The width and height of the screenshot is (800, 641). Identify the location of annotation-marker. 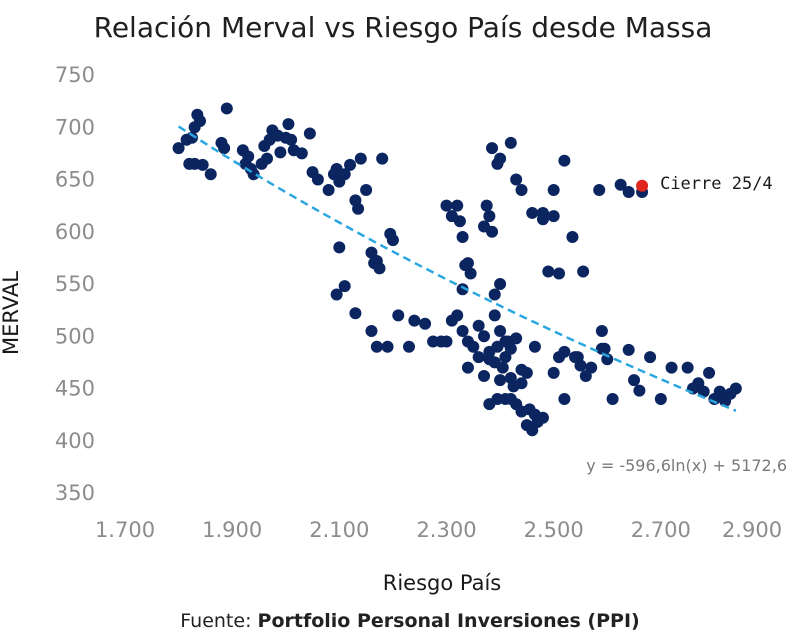
(642, 185).